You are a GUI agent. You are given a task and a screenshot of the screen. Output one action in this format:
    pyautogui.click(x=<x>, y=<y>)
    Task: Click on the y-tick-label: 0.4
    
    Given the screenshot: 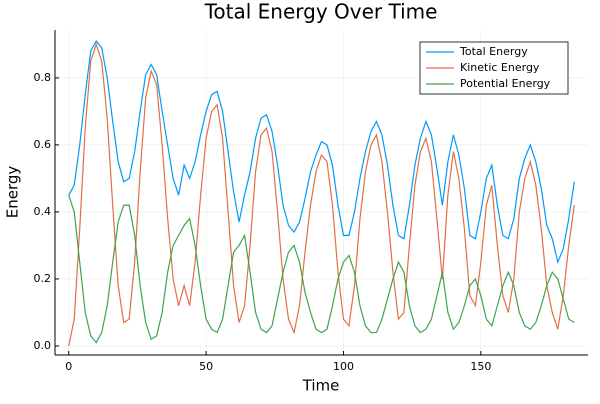 What is the action you would take?
    pyautogui.click(x=43, y=211)
    